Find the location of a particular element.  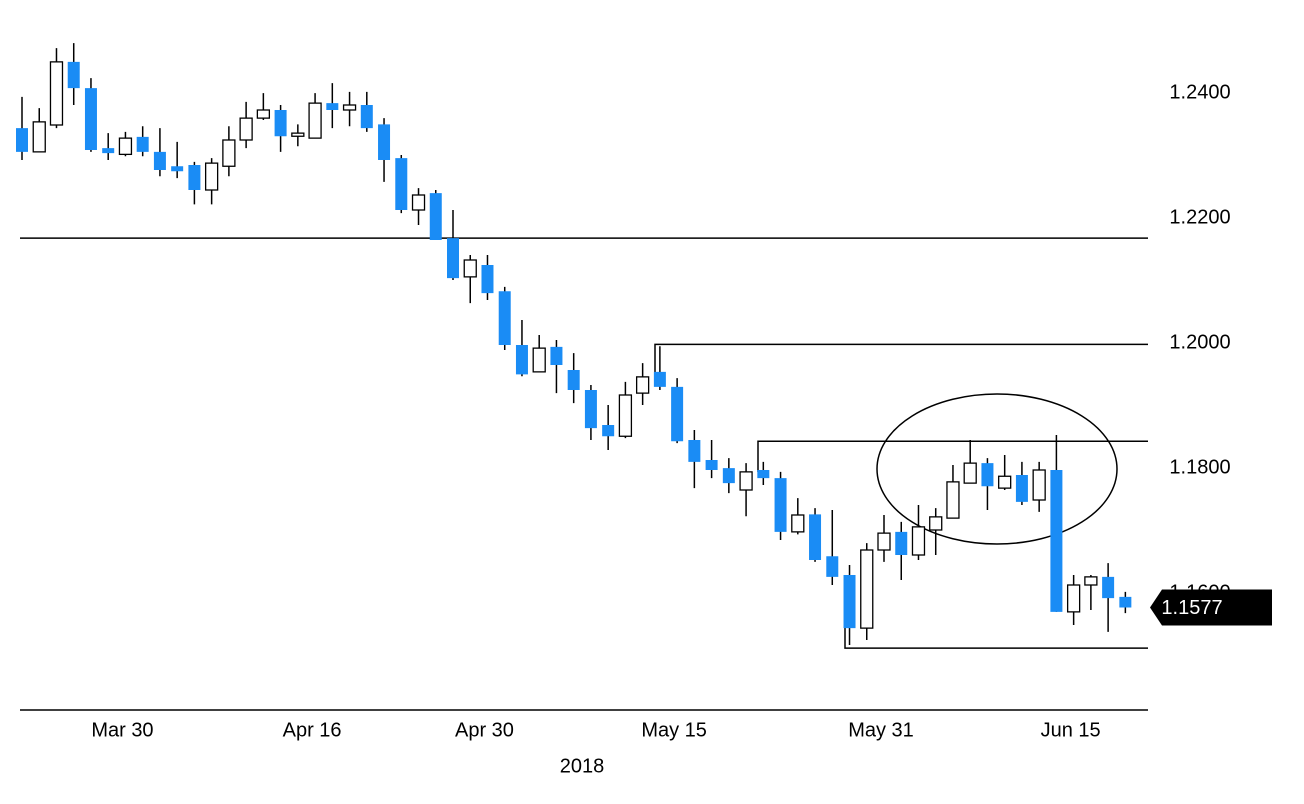

y-tick-label: 1.2200 is located at coordinates (1199, 217).